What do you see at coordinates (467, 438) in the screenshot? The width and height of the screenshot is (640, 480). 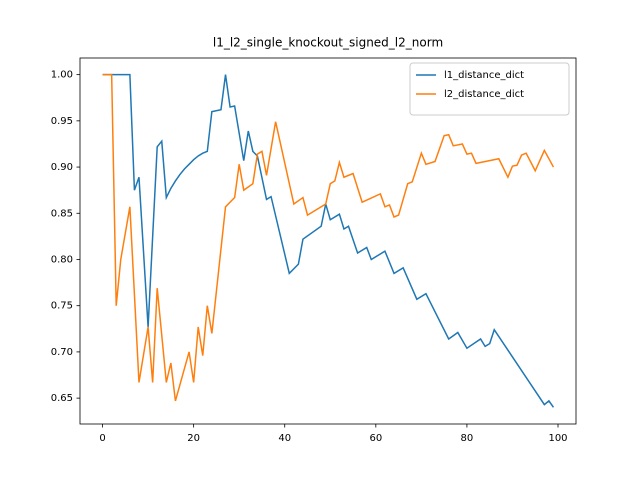 I see `x-tick-label: 80` at bounding box center [467, 438].